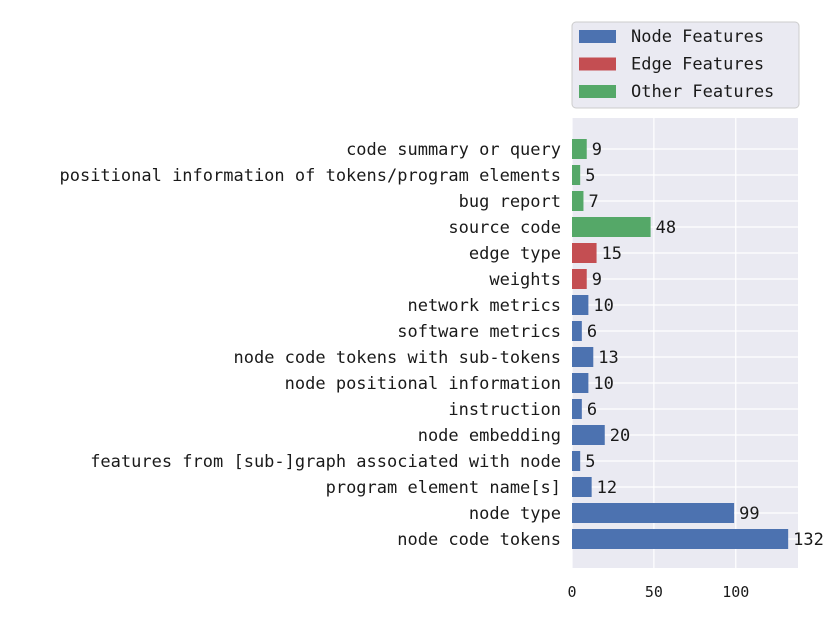  I want to click on category-label-code-summary-or-query: code summary or query, so click(453, 150).